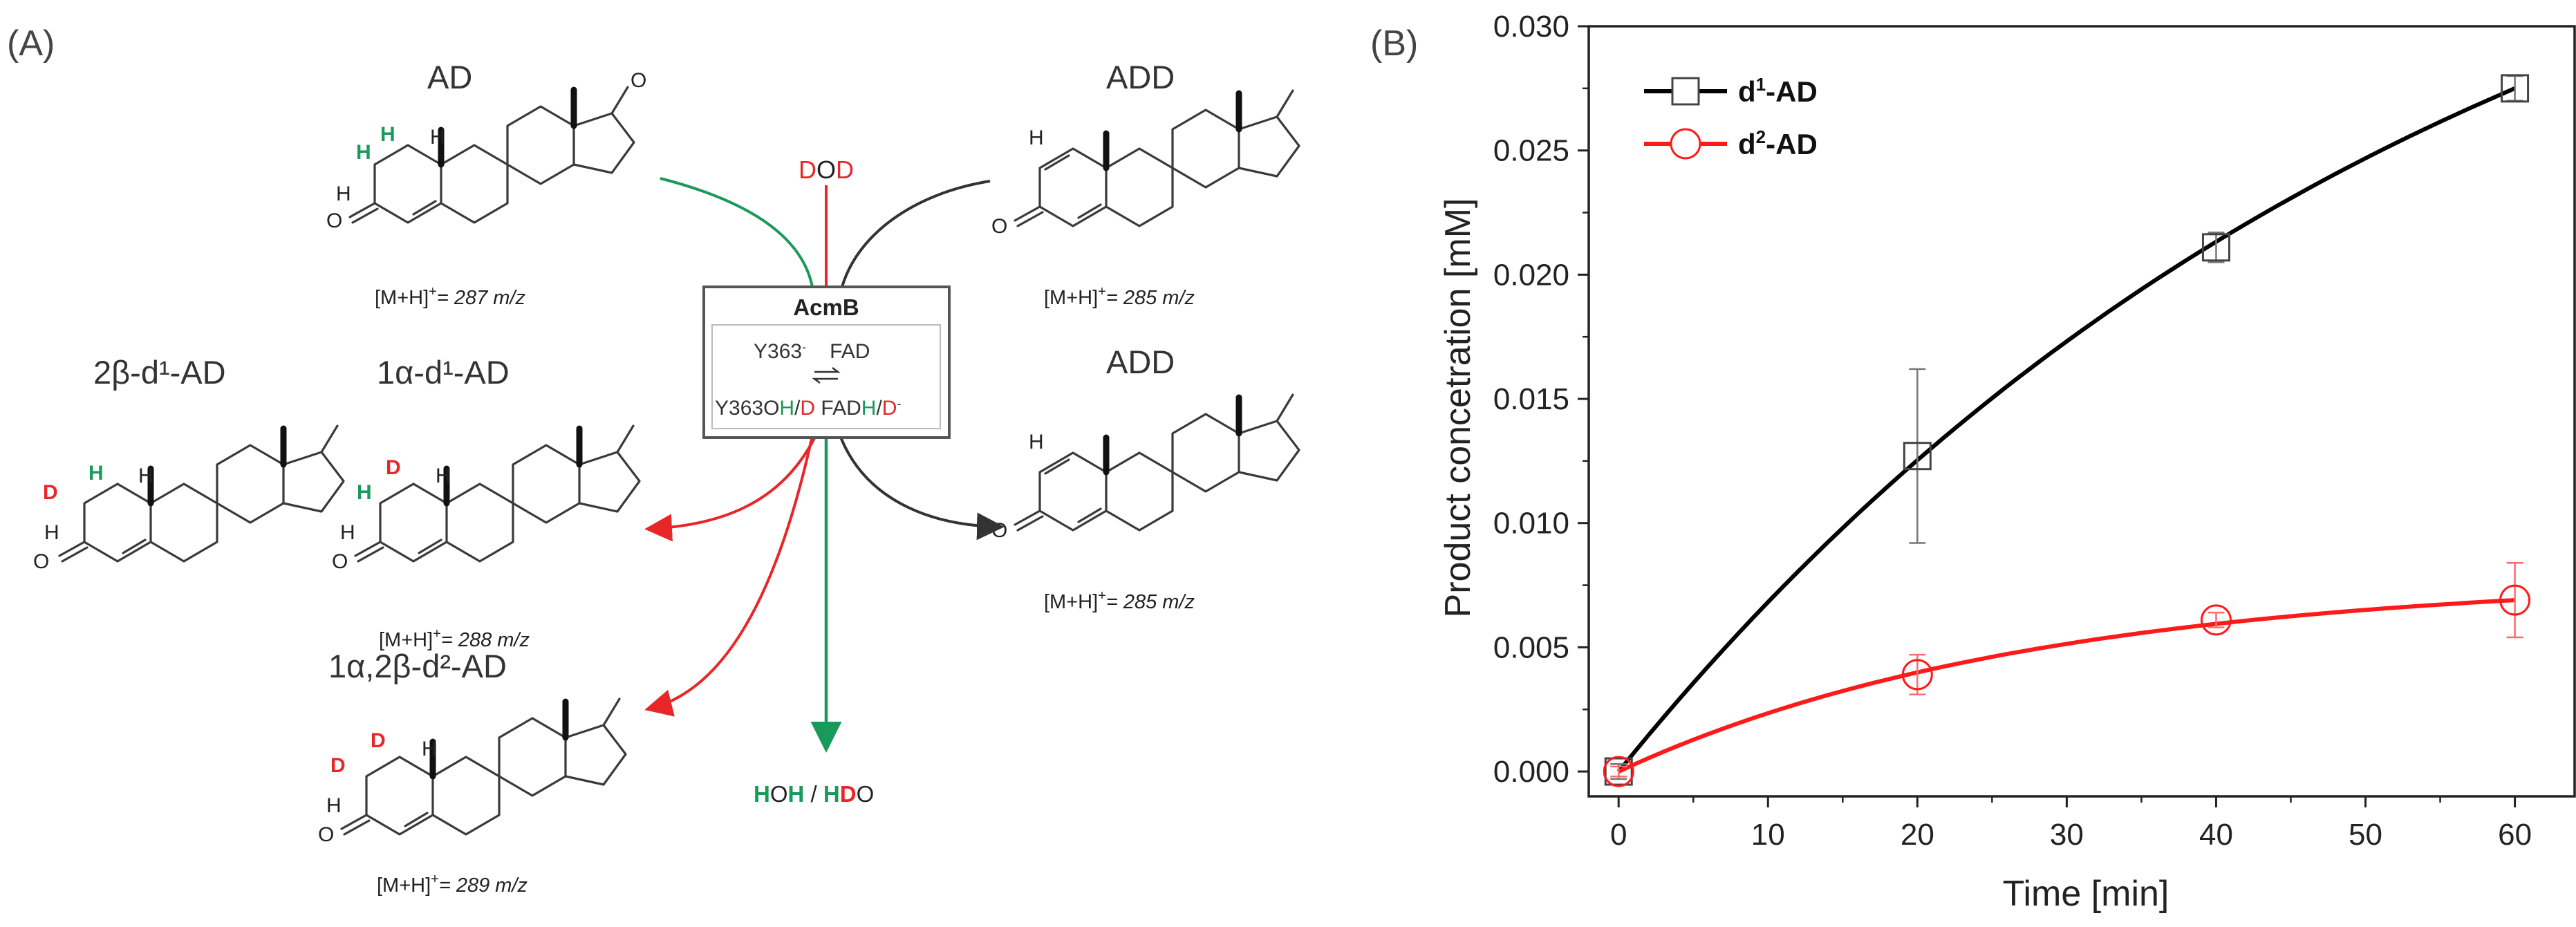  I want to click on mz-add-top: [M+H]+= 285 m/z, so click(1119, 296).